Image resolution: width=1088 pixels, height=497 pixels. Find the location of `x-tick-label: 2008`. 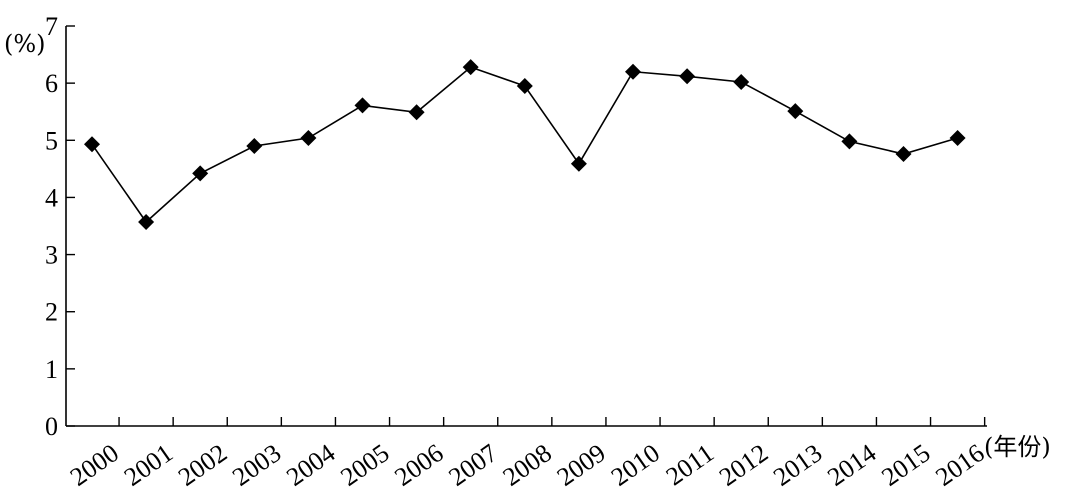

x-tick-label: 2008 is located at coordinates (527, 465).